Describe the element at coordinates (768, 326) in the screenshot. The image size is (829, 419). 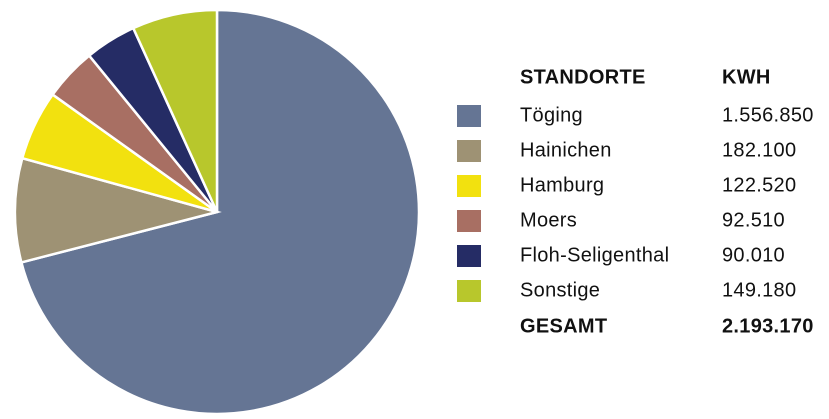
I see `total-value: 2.193.170` at that location.